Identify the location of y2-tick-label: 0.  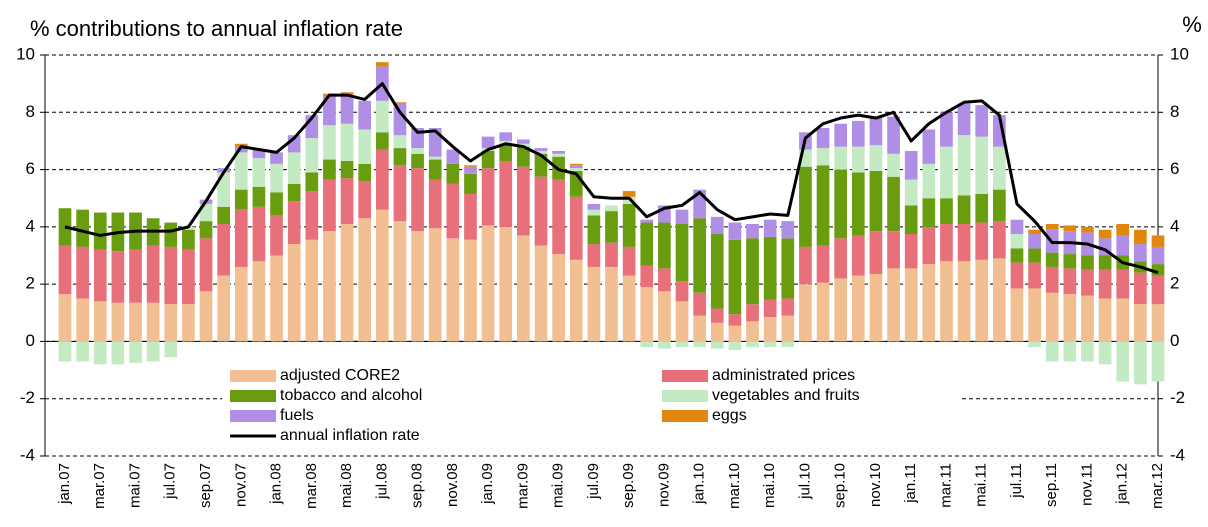
(1174, 340).